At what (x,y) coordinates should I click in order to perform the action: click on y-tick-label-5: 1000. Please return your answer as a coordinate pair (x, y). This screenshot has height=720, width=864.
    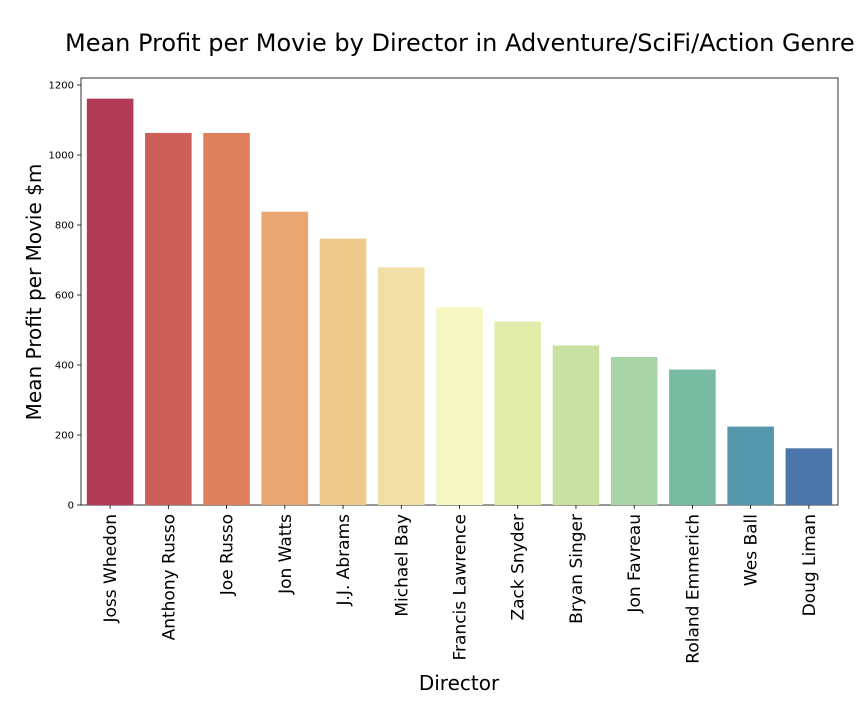
    Looking at the image, I should click on (61, 156).